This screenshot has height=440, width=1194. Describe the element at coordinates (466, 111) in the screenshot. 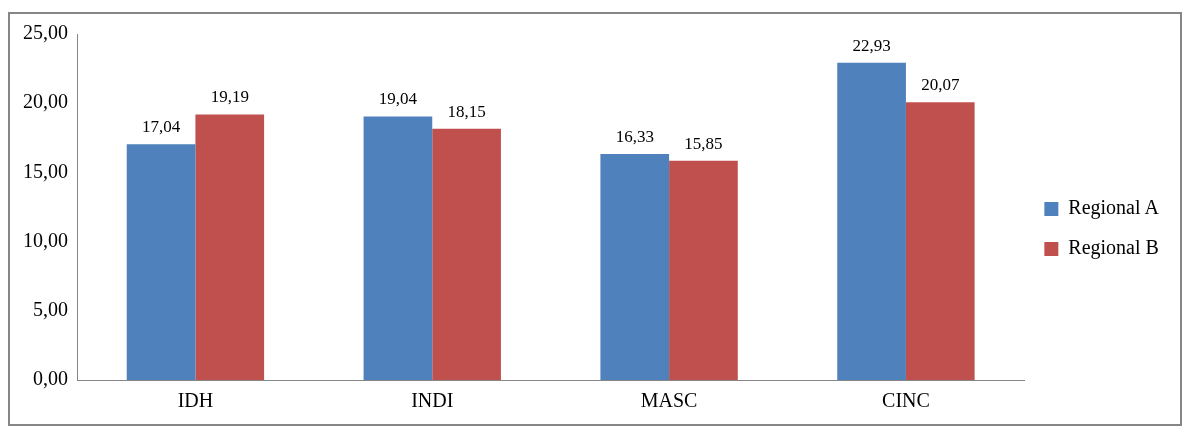

I see `data-label: 18,15` at that location.